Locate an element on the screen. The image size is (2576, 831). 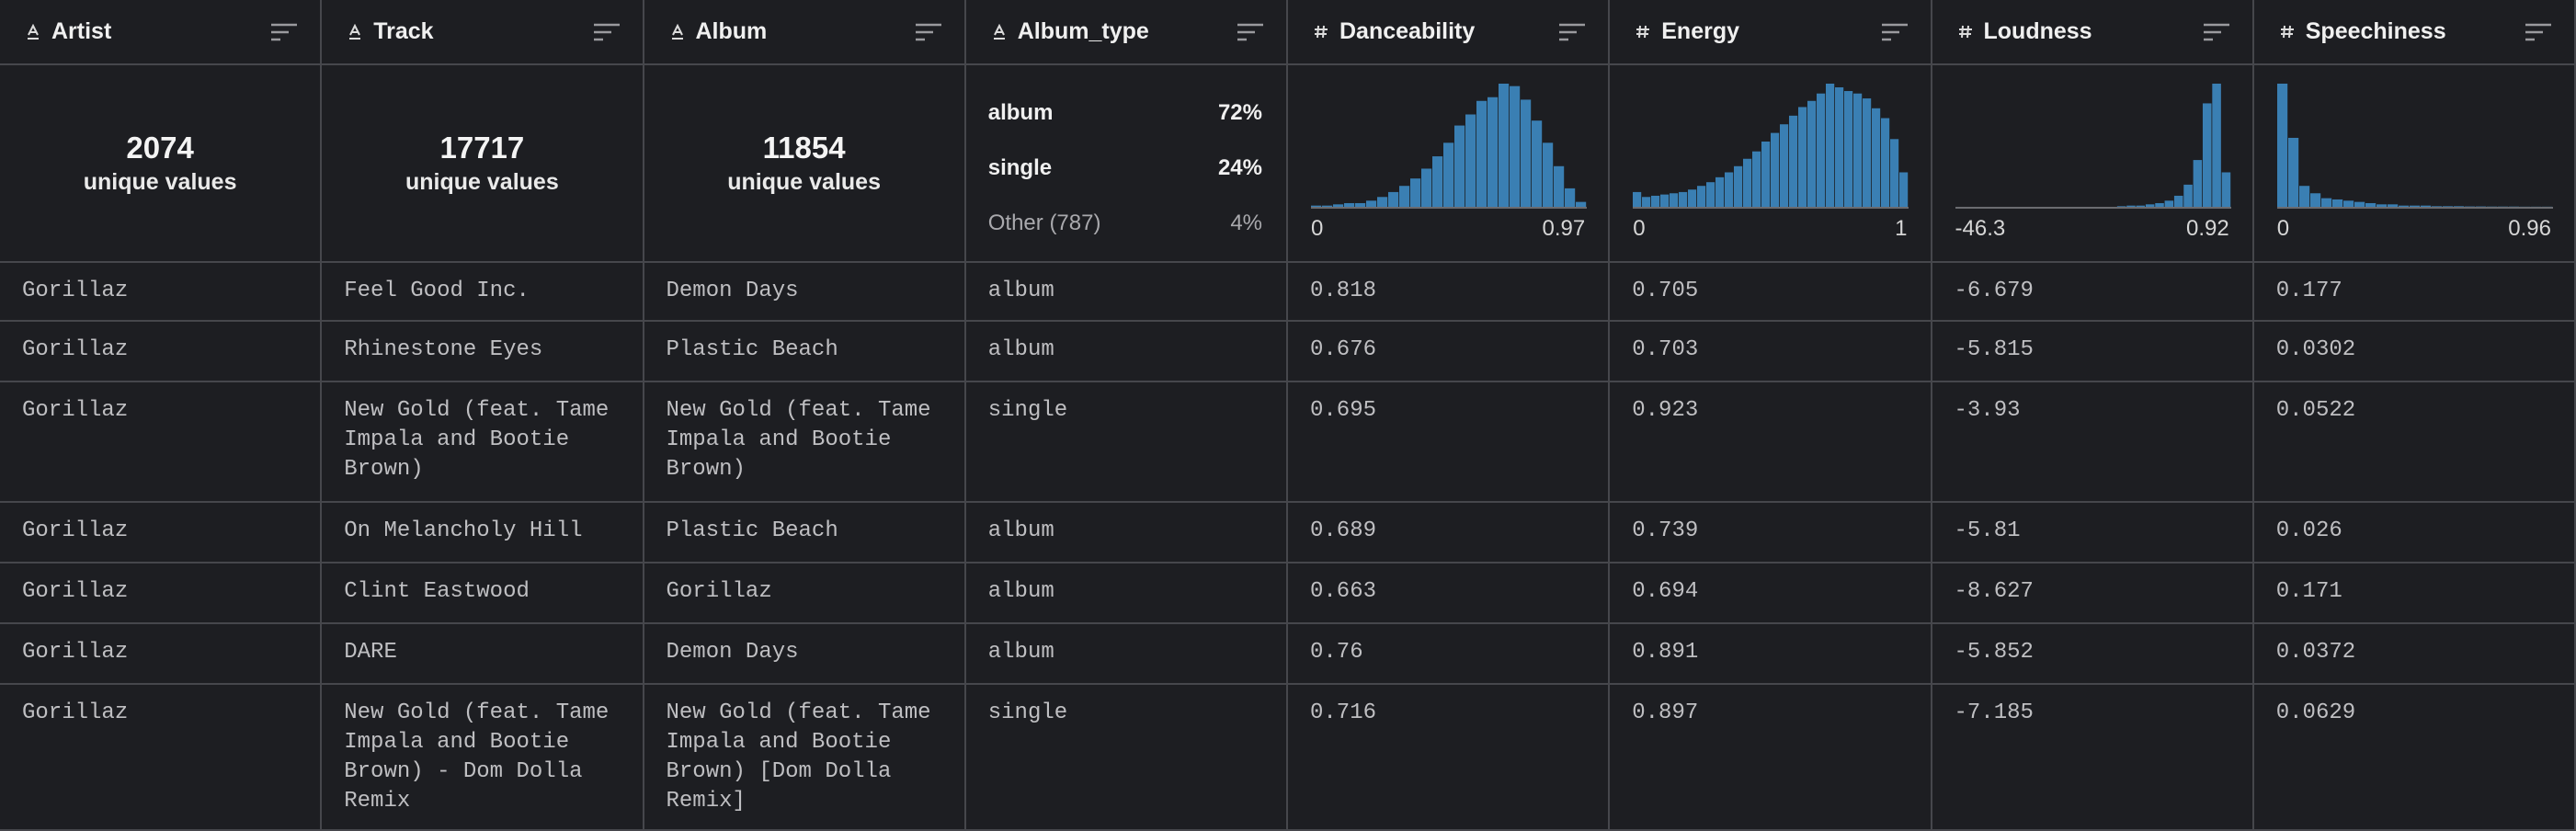
table-cell: 0.171 is located at coordinates (2414, 593).